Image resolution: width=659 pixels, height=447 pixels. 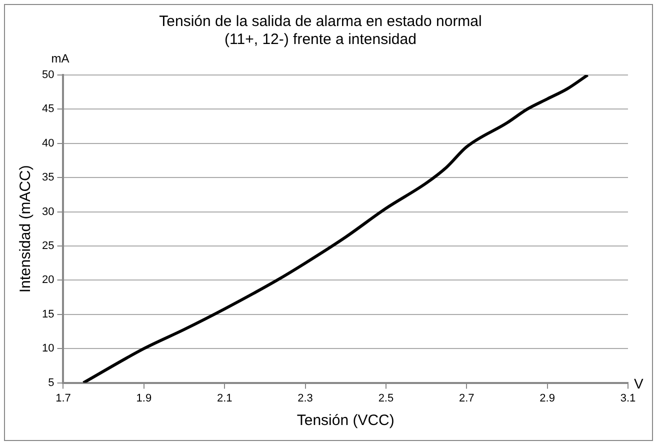 I want to click on y-tick-label: 20, so click(x=48, y=280).